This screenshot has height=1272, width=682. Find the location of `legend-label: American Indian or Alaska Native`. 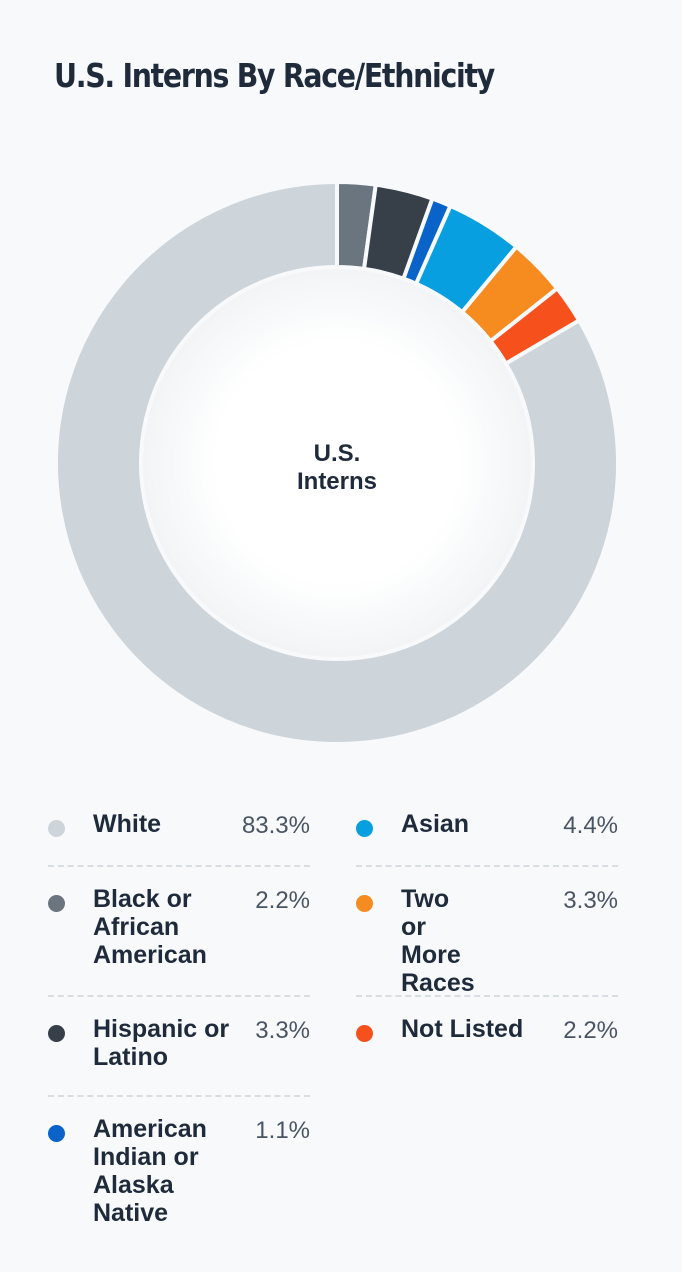

legend-label: American Indian or Alaska Native is located at coordinates (150, 1171).